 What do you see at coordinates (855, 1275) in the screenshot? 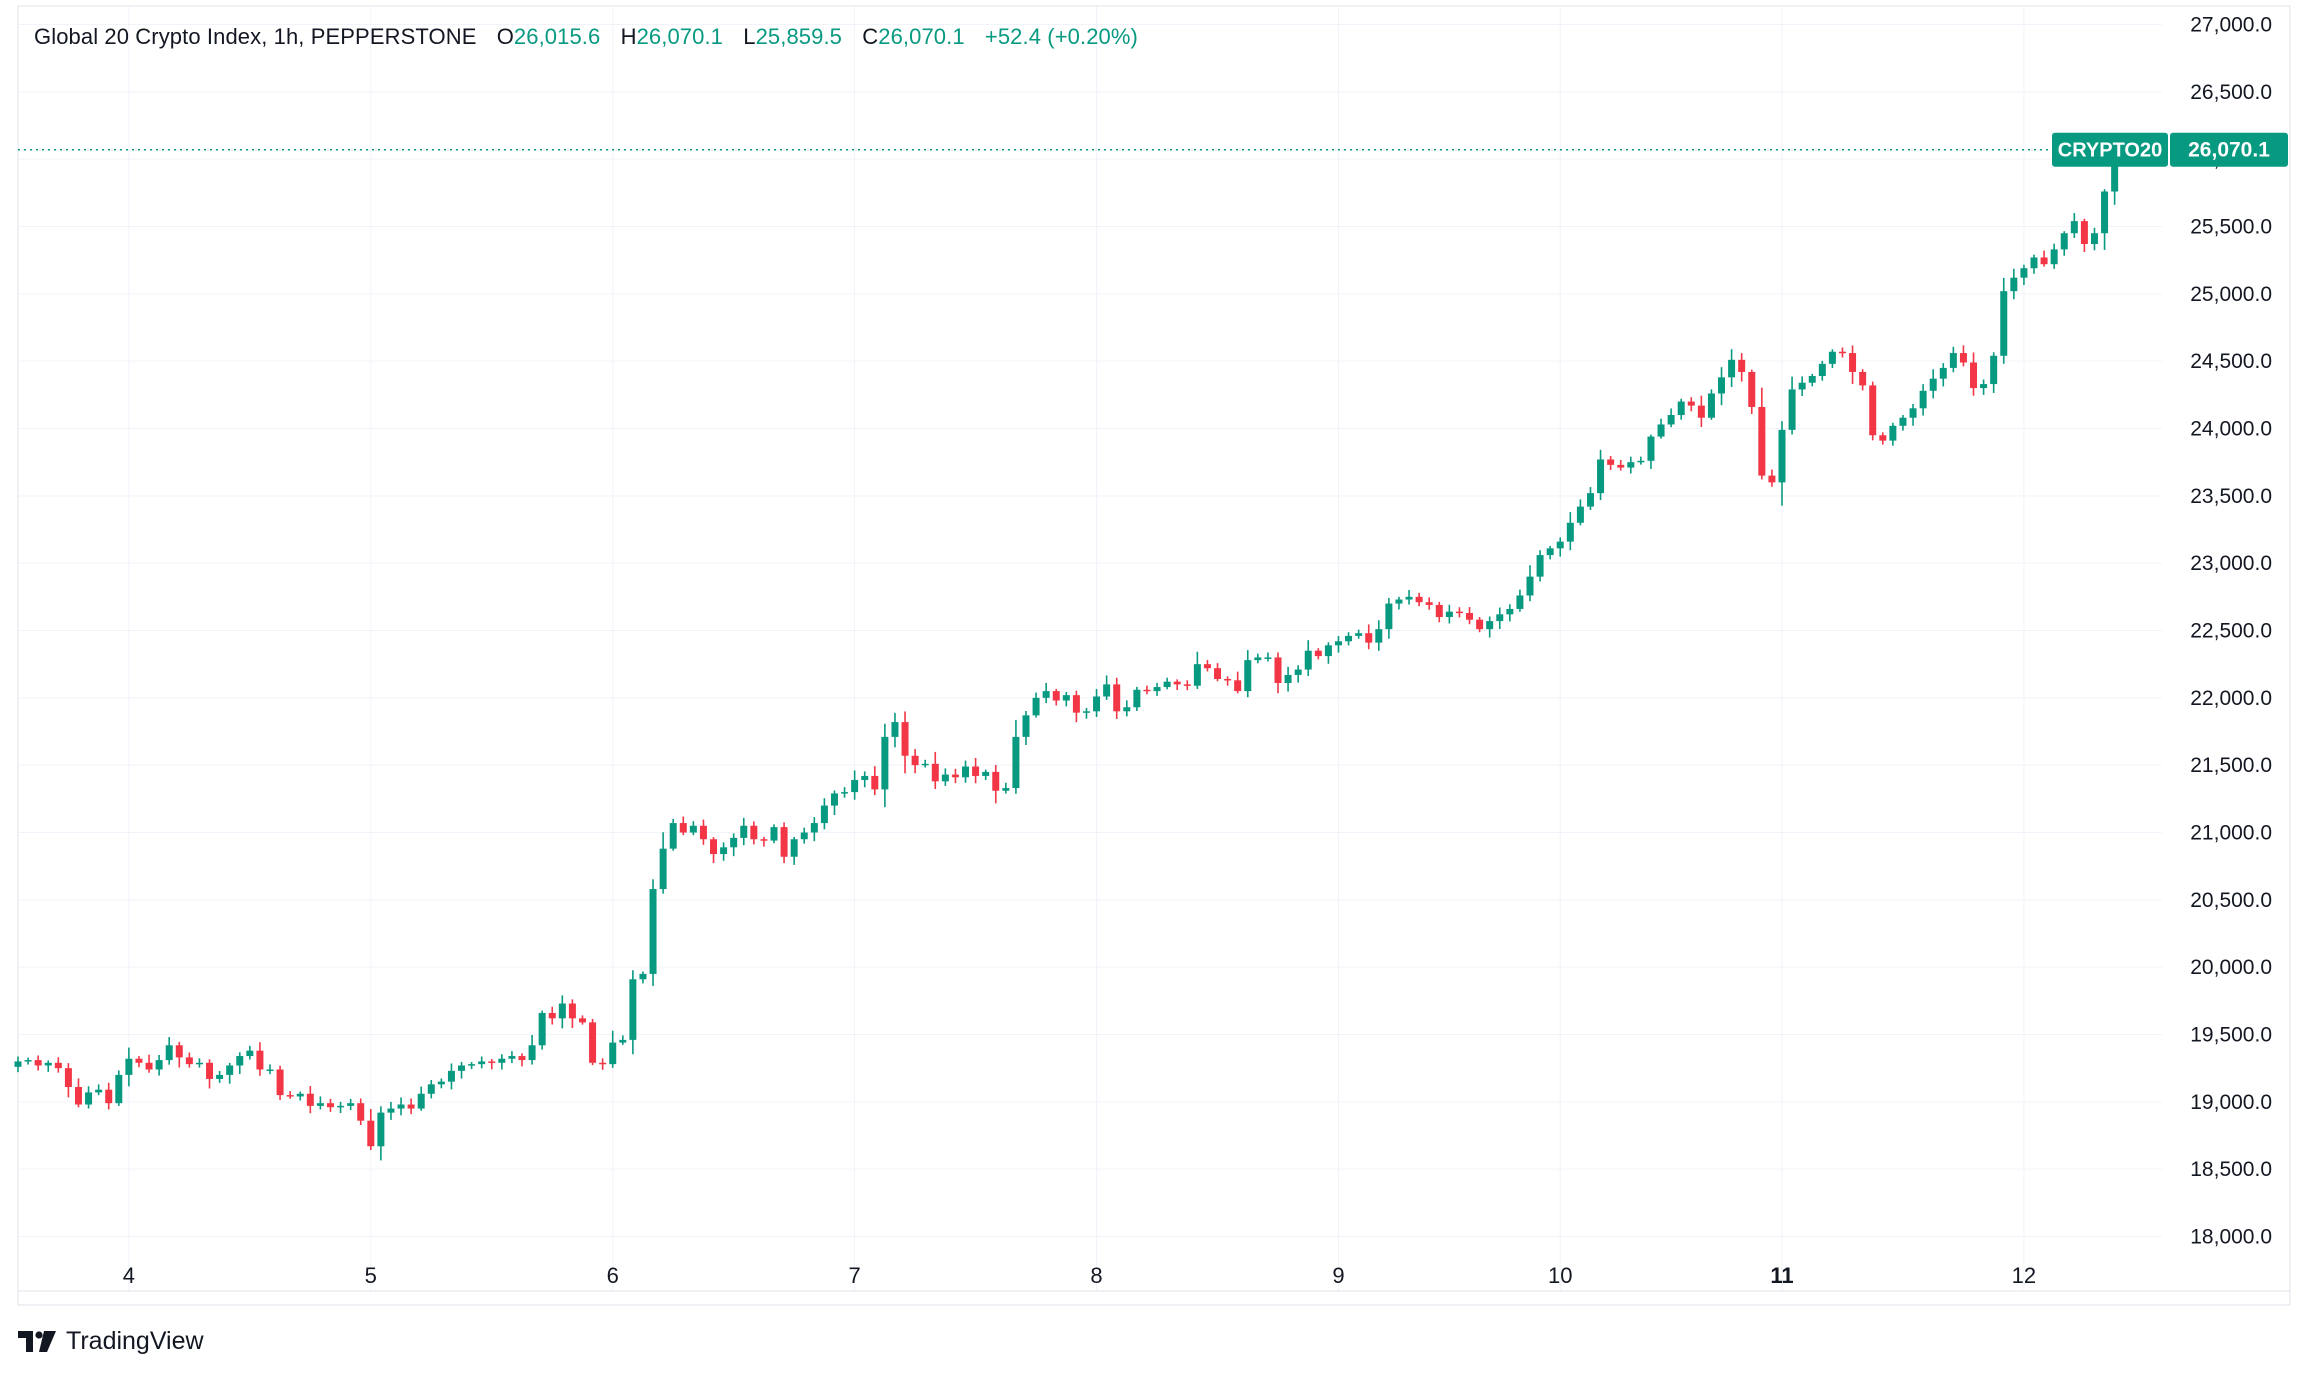
I see `time-tick-label: 7` at bounding box center [855, 1275].